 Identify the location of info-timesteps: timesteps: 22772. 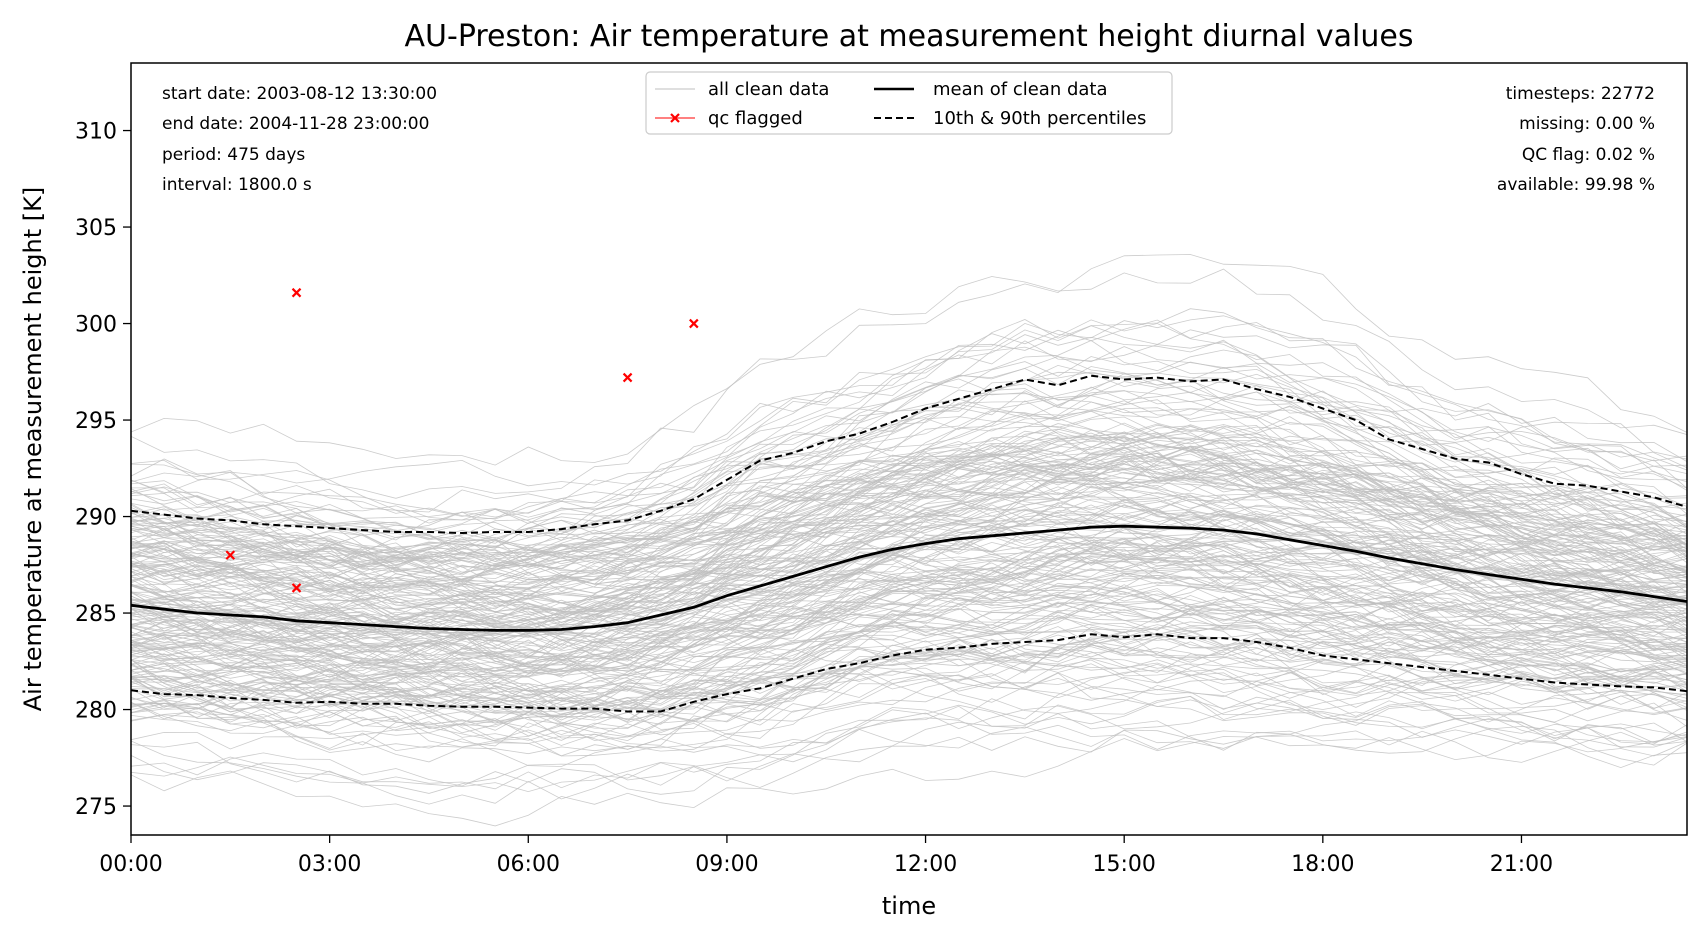
(1580, 94).